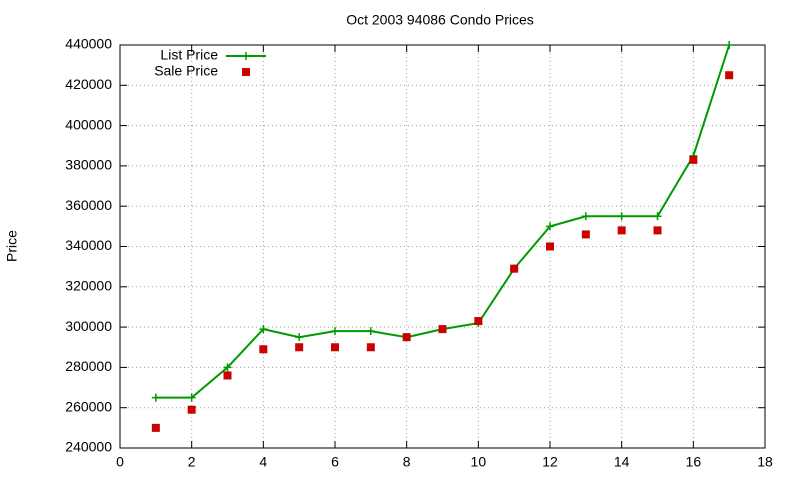  I want to click on x-tick-label: 4, so click(263, 462).